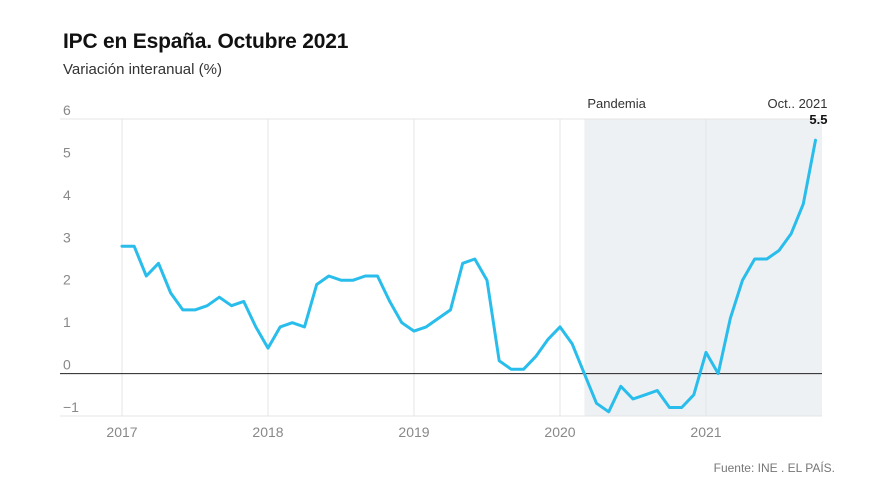  Describe the element at coordinates (142, 69) in the screenshot. I see `chart-subtitle: Variación interanual (%)` at that location.